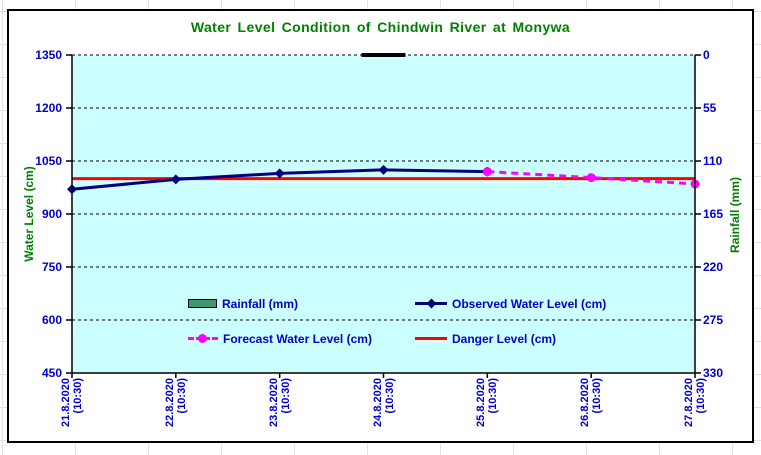 The image size is (761, 455). I want to click on right-axis-tick-label: 55, so click(710, 108).